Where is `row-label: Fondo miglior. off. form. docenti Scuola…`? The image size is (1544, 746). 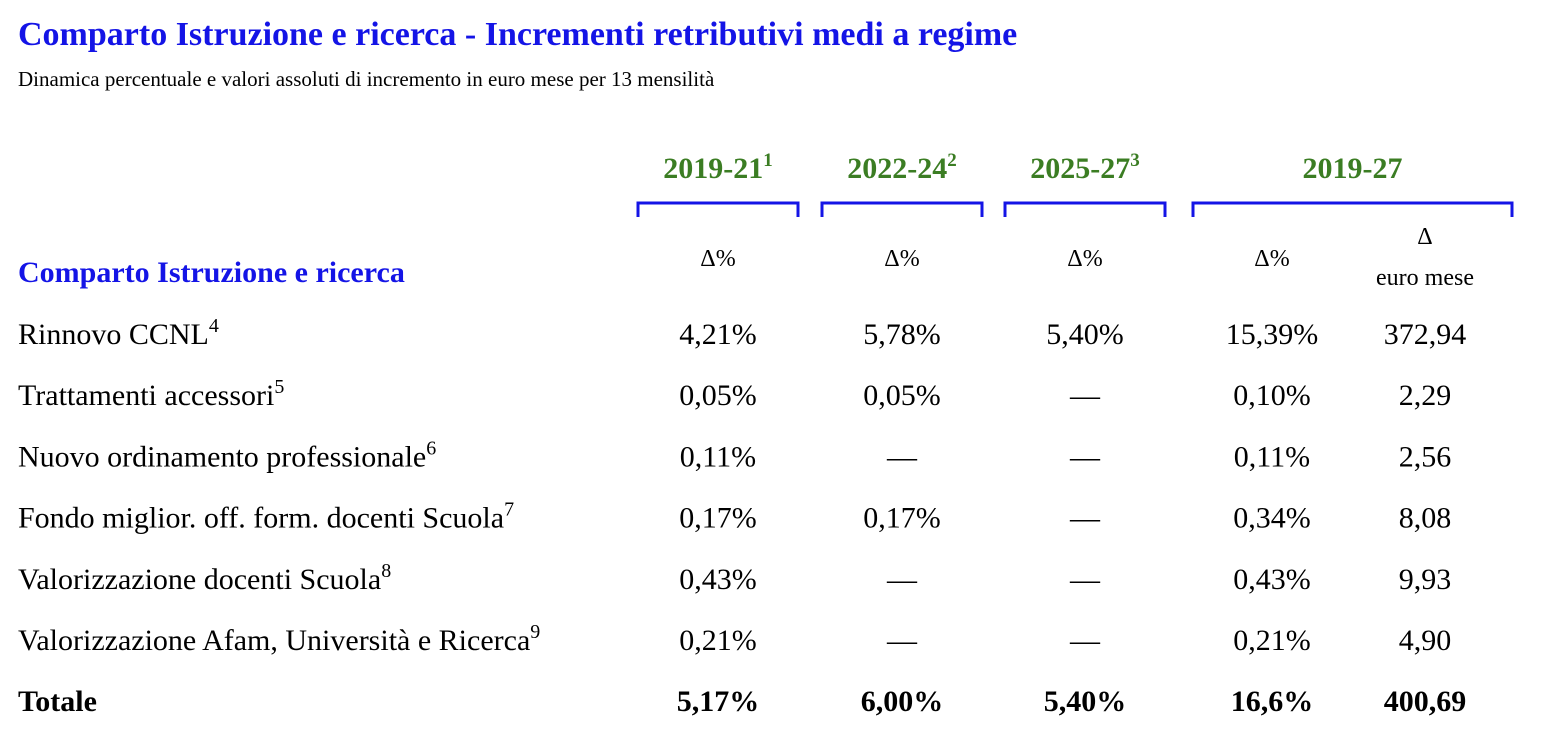 row-label: Fondo miglior. off. form. docenti Scuola… is located at coordinates (266, 517).